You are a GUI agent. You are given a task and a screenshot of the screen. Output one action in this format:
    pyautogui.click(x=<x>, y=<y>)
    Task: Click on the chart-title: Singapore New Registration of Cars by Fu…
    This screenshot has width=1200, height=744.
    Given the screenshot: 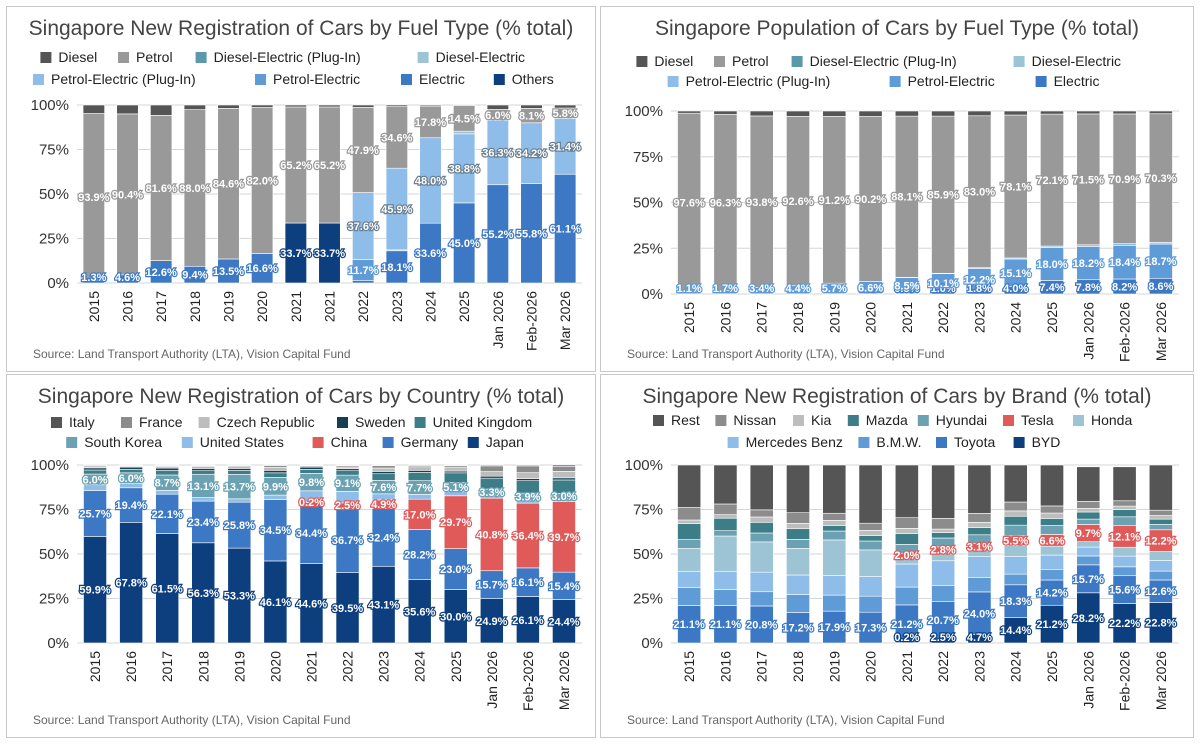 What is the action you would take?
    pyautogui.click(x=301, y=28)
    